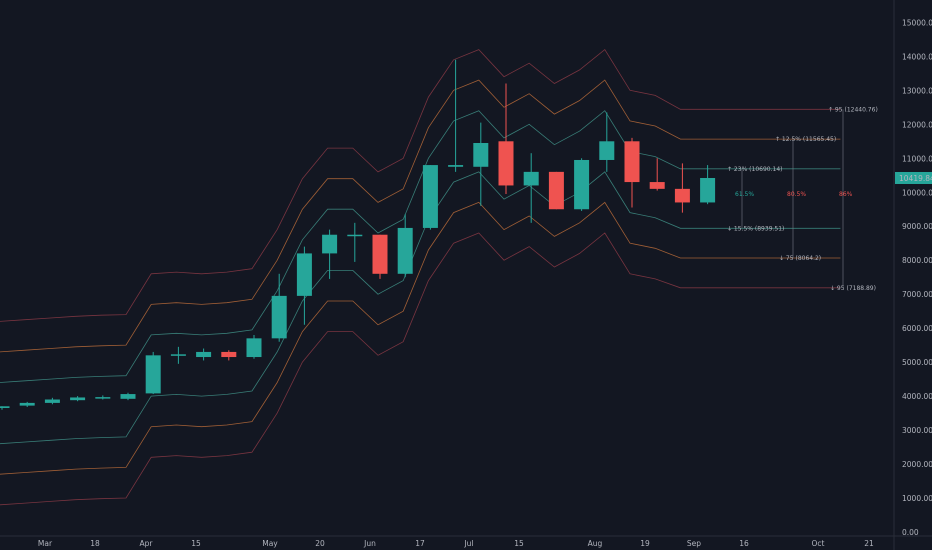 Image resolution: width=932 pixels, height=550 pixels. I want to click on price-tick-label: 13000.00, so click(917, 90).